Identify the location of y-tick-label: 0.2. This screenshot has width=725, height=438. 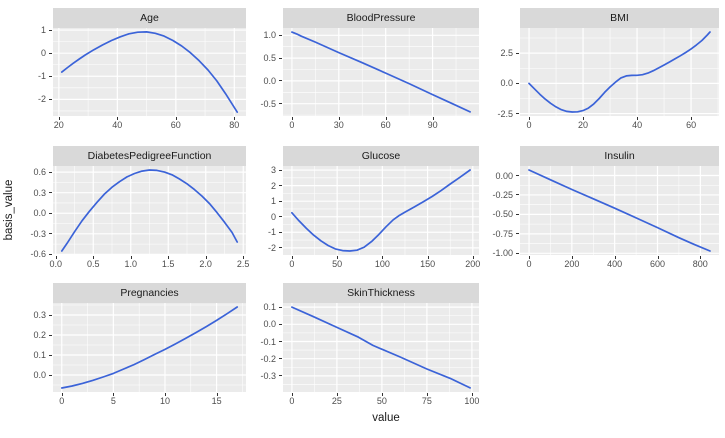
(39, 335).